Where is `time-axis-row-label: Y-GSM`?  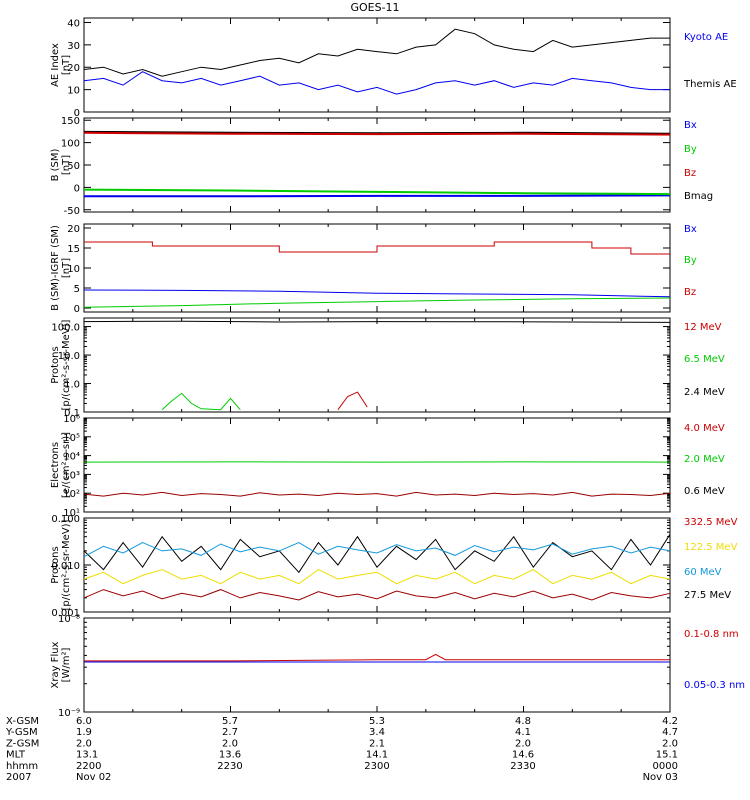 time-axis-row-label: Y-GSM is located at coordinates (21, 732).